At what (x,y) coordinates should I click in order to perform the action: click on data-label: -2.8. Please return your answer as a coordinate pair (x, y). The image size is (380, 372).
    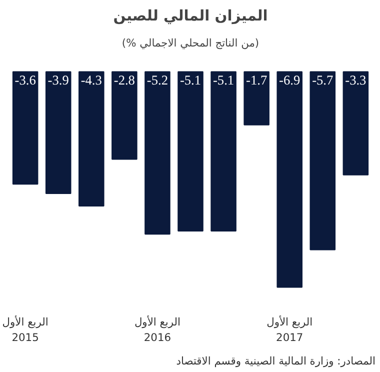
    Looking at the image, I should click on (125, 80).